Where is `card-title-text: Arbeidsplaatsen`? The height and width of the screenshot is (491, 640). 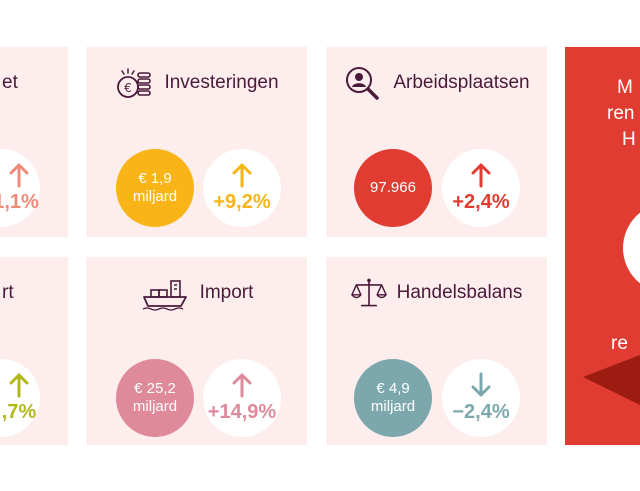
card-title-text: Arbeidsplaatsen is located at coordinates (461, 82).